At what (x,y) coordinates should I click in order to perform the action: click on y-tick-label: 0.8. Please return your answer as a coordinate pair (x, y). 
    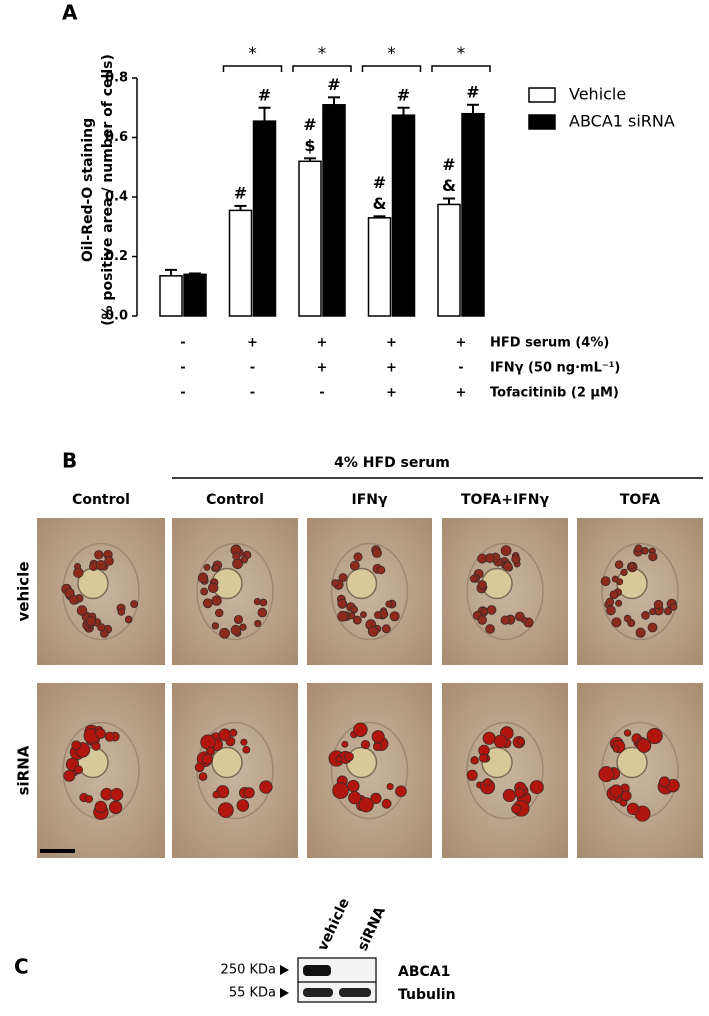
    Looking at the image, I should click on (116, 78).